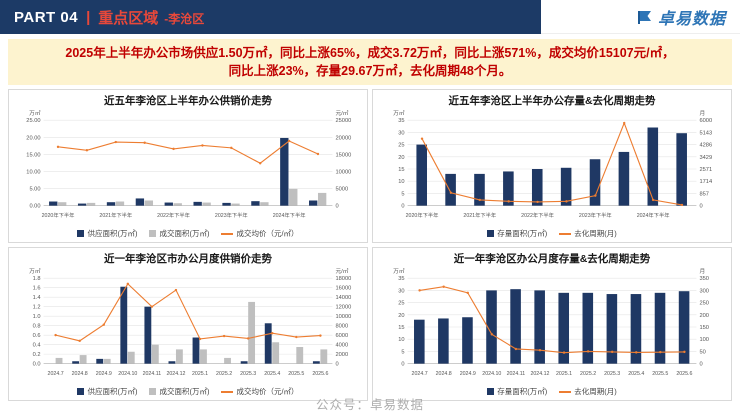  Describe the element at coordinates (179, 391) in the screenshot. I see `legend-item: 成交面积(万㎡)` at that location.